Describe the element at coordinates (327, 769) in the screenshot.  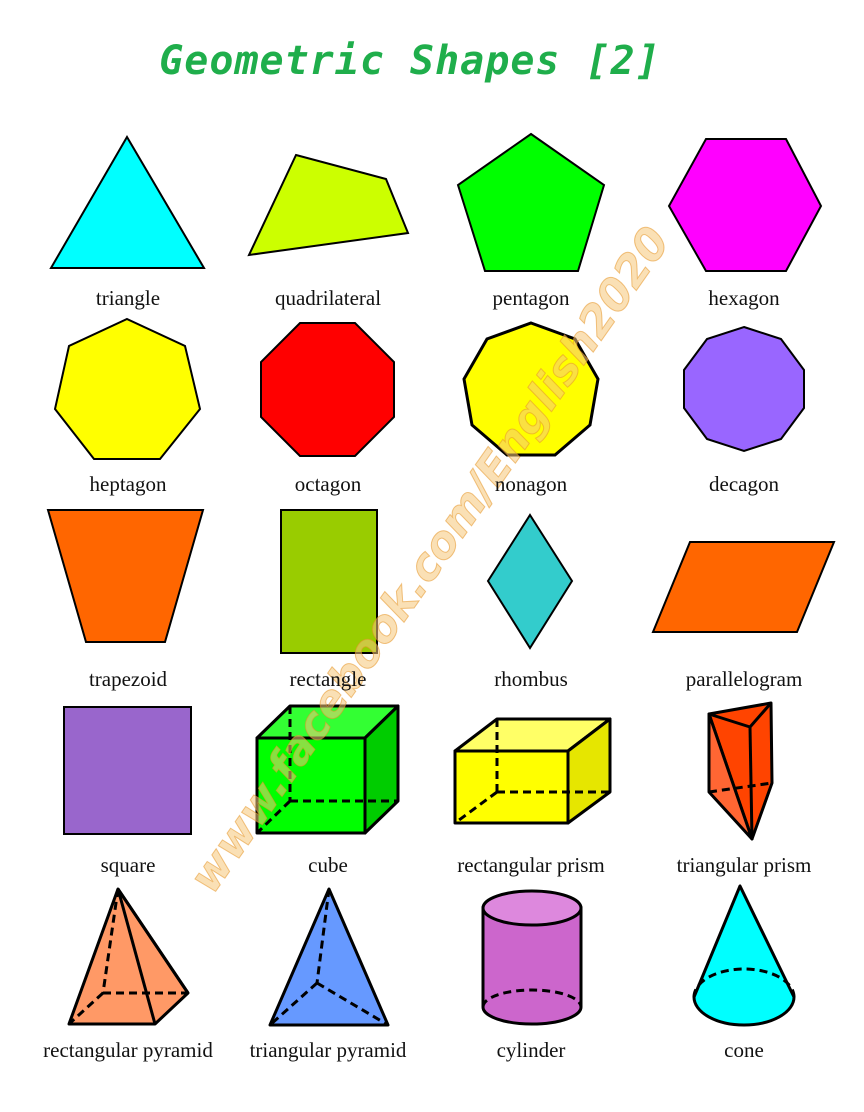
I see `cube-shape` at that location.